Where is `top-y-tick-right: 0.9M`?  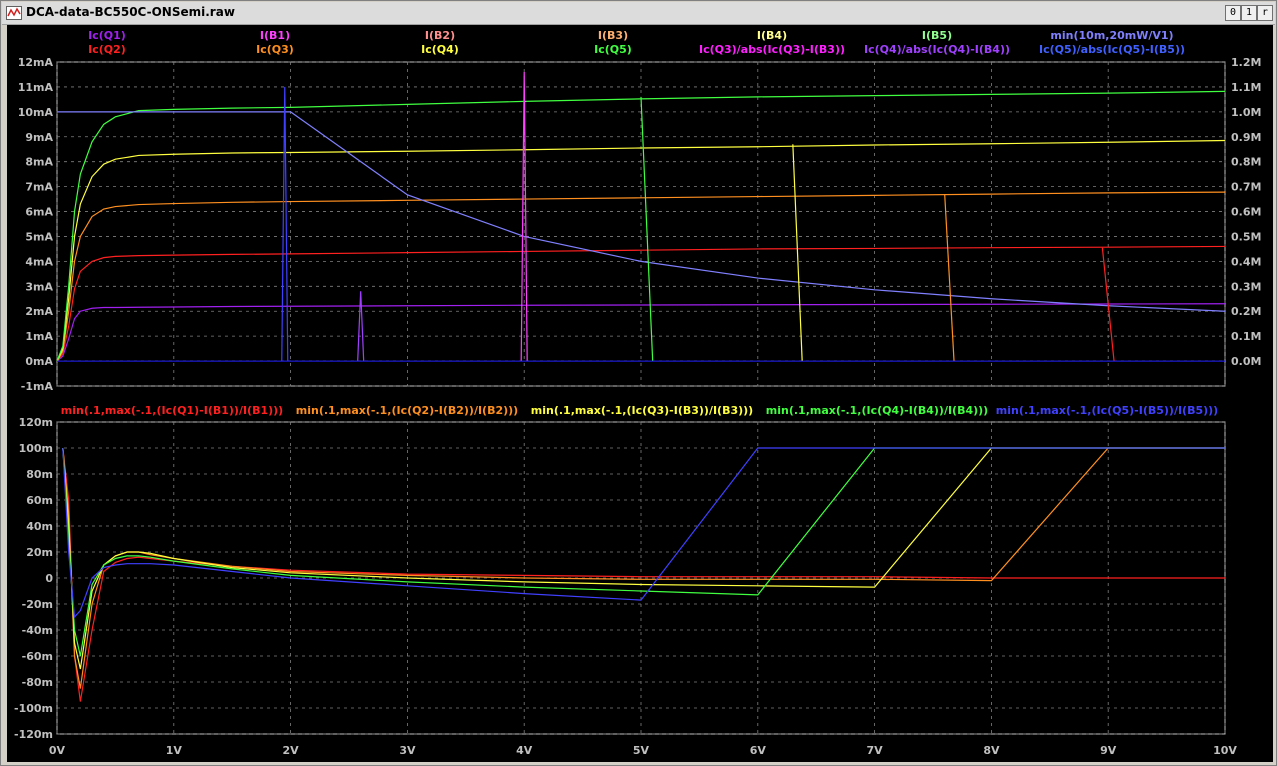
top-y-tick-right: 0.9M is located at coordinates (1246, 137).